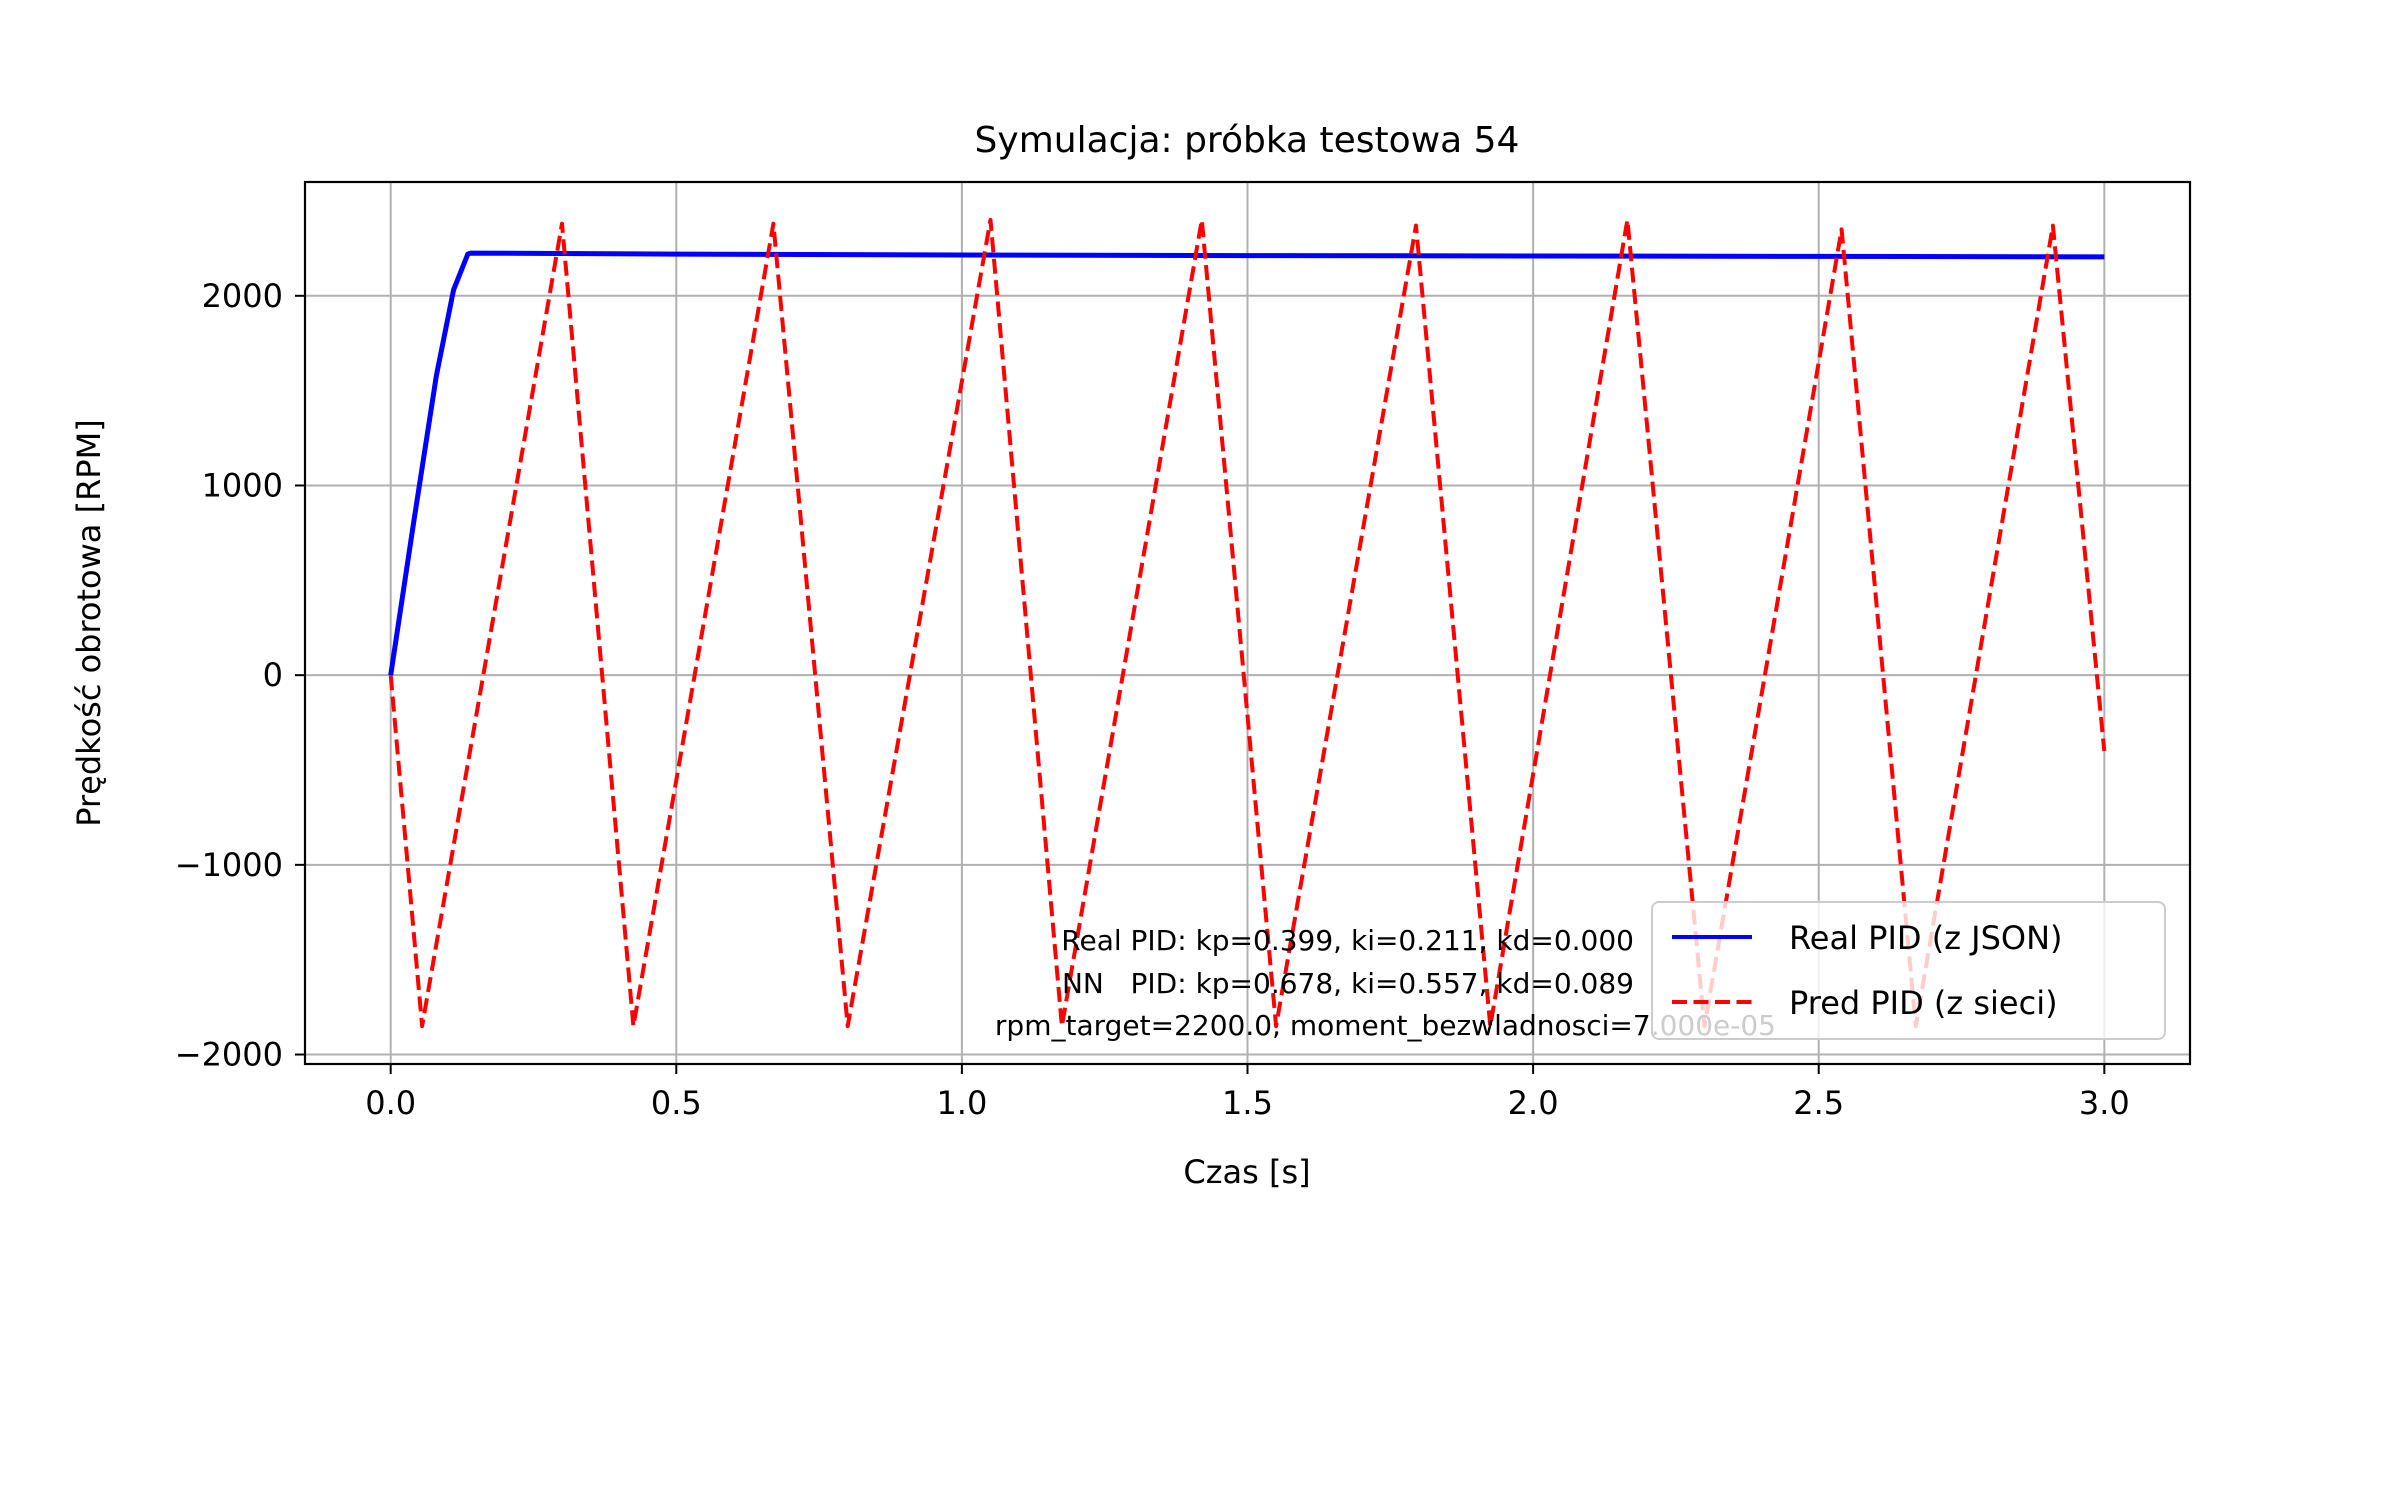 The image size is (2400, 1500). I want to click on legend: Real PID (z JSON) Pred PID (z sieci), so click(1908, 970).